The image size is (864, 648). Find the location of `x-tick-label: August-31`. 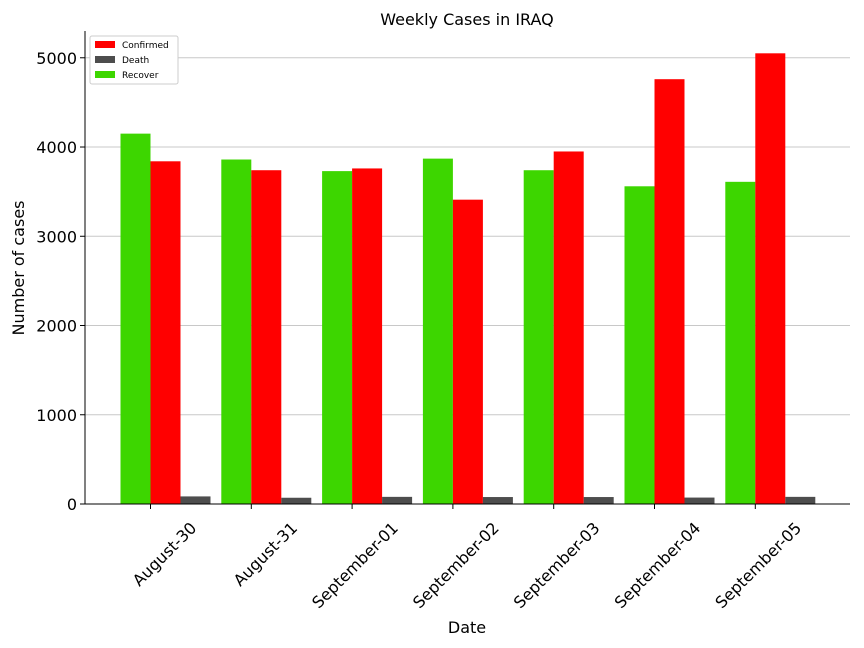

x-tick-label: August-31 is located at coordinates (266, 554).